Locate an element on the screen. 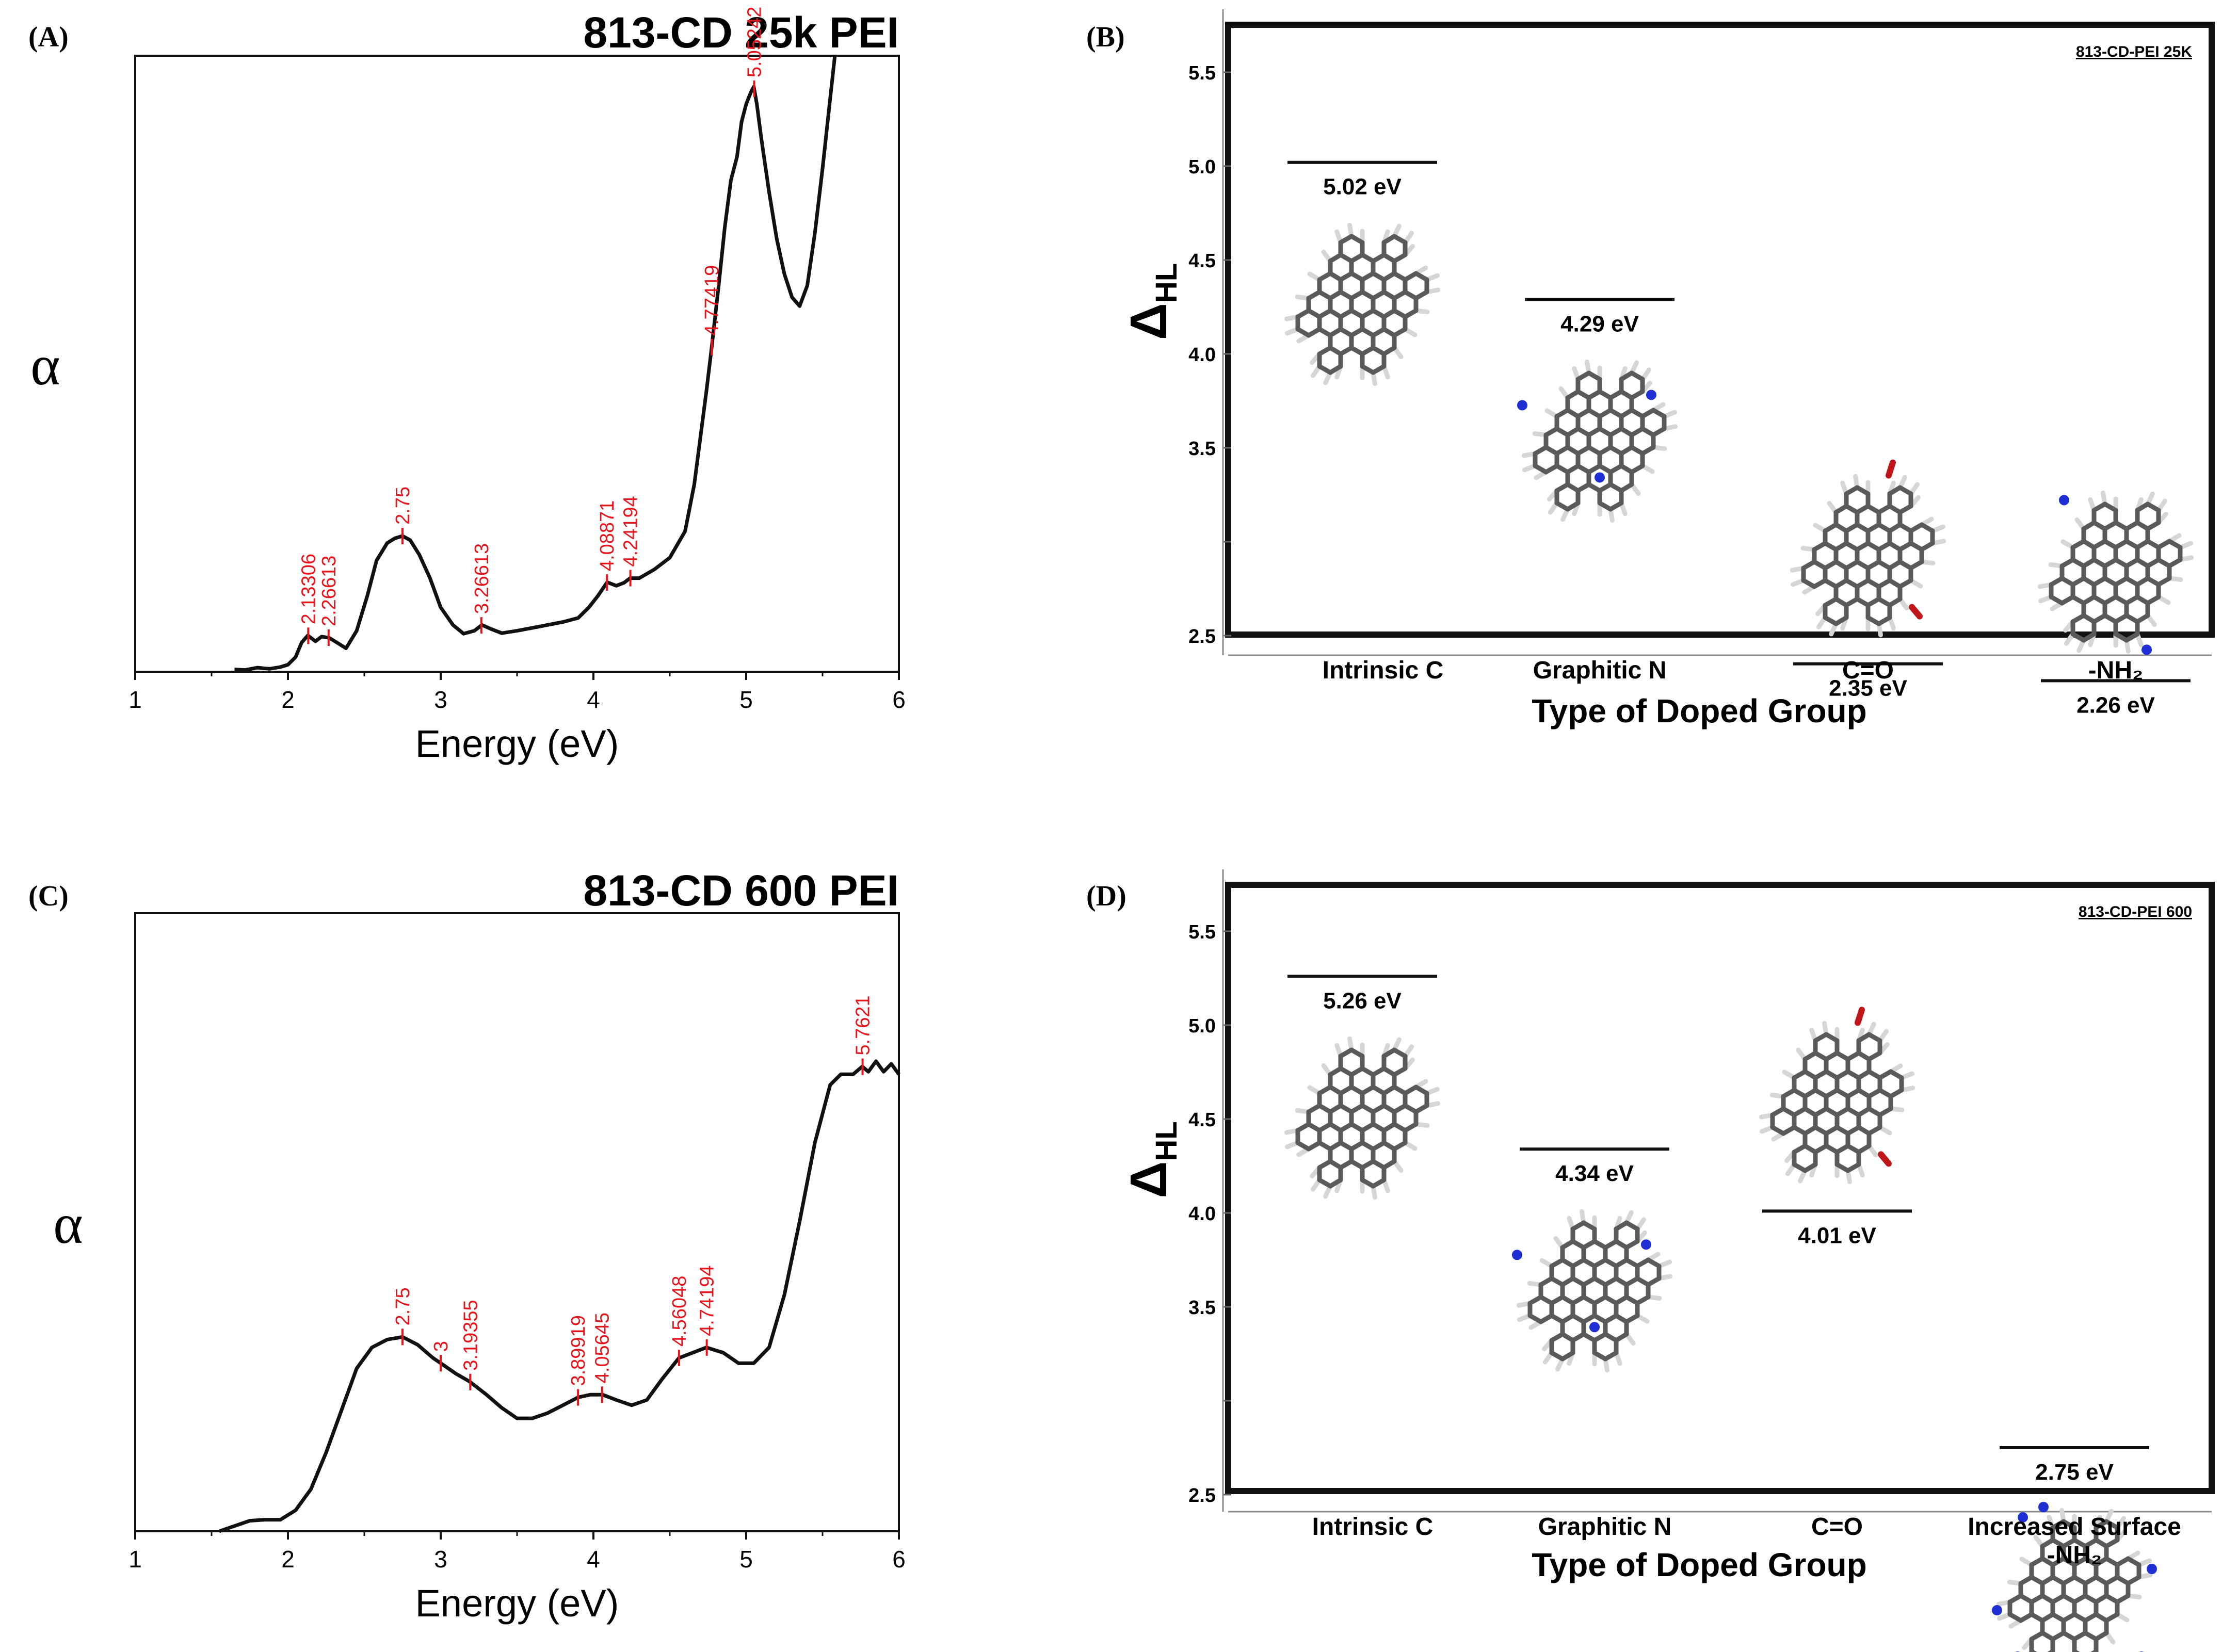 The width and height of the screenshot is (2222, 1652). panel-tag: 813-CD-PEI 600 is located at coordinates (2135, 911).